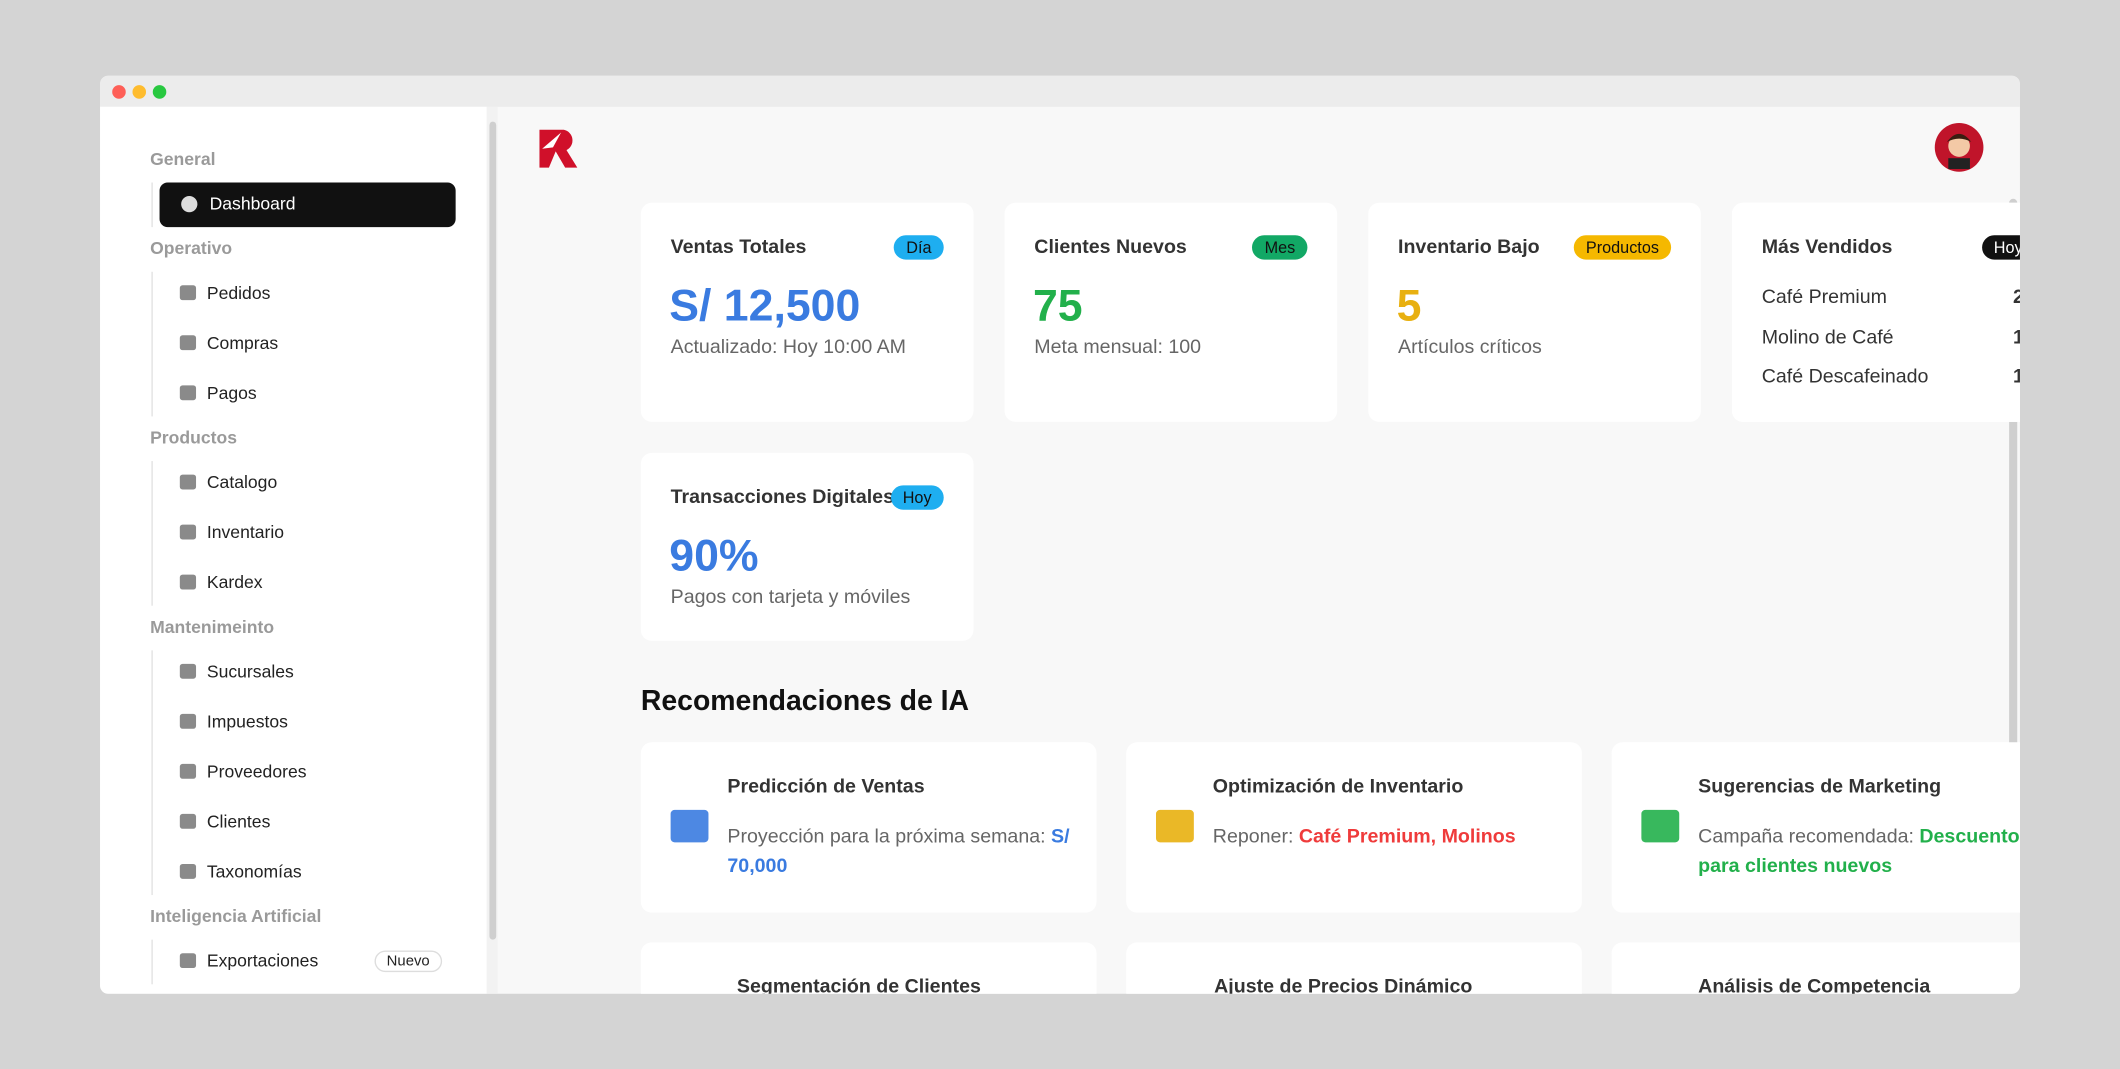 The image size is (2120, 1069). I want to click on nav-item-active, so click(307, 205).